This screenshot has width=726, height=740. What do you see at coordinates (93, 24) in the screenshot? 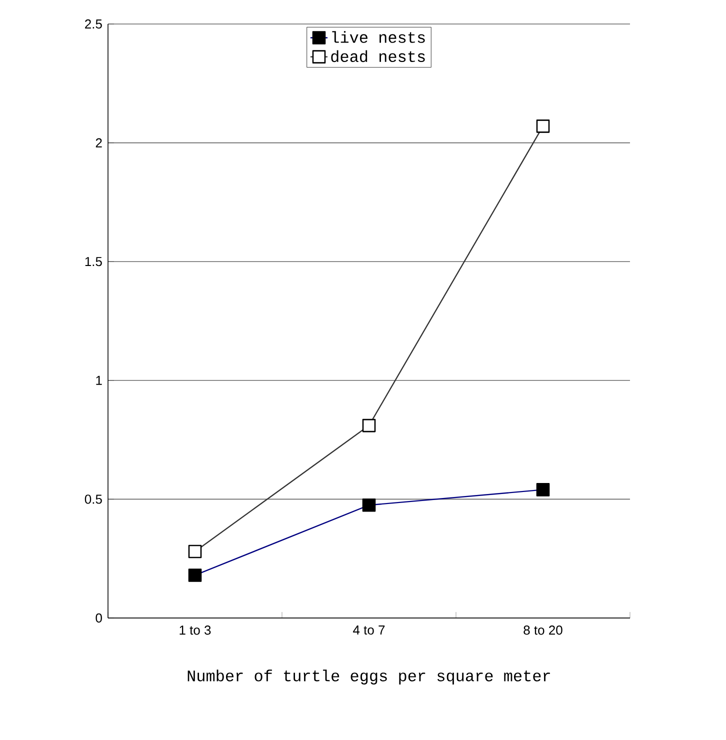
I see `y-tick-label: 2.5` at bounding box center [93, 24].